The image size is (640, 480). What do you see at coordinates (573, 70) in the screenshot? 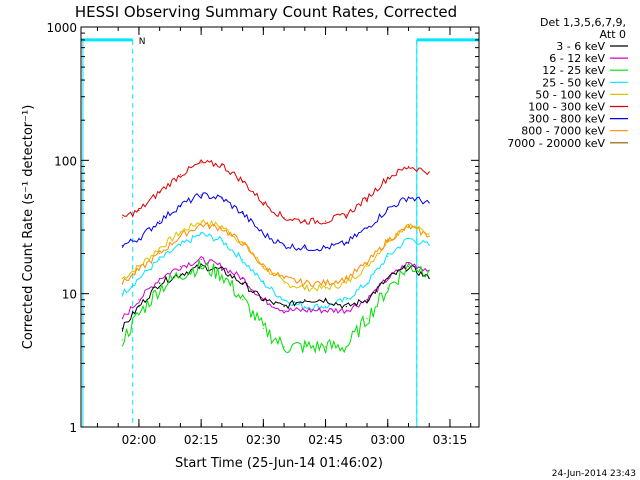
I see `legend-label: 12 - 25 keV` at bounding box center [573, 70].